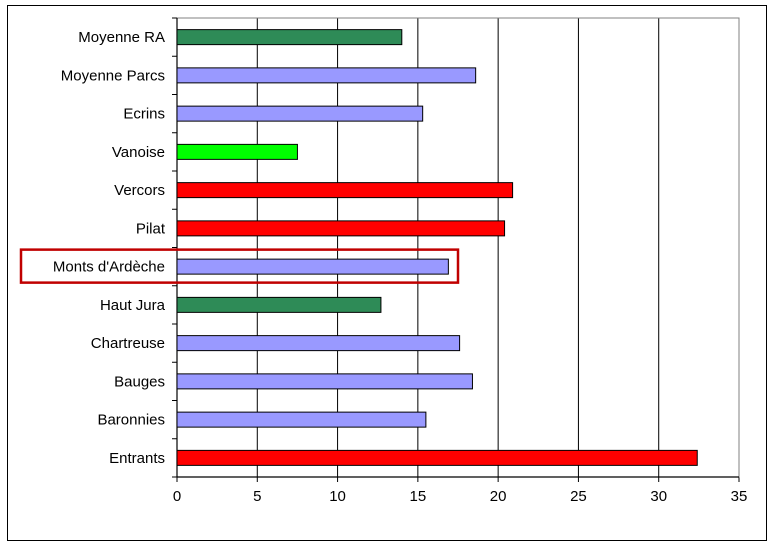 The height and width of the screenshot is (552, 774). I want to click on category-label: Baronnies, so click(131, 420).